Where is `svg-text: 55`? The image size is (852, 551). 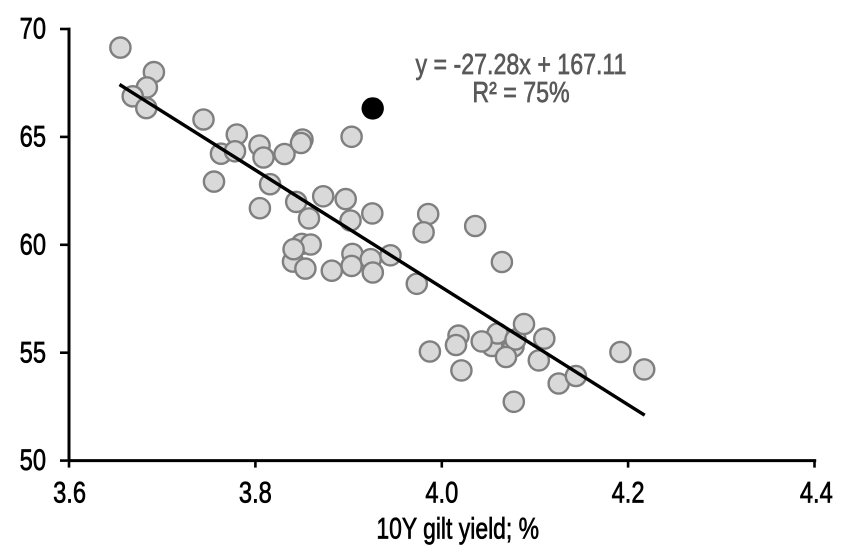
svg-text: 55 is located at coordinates (33, 352).